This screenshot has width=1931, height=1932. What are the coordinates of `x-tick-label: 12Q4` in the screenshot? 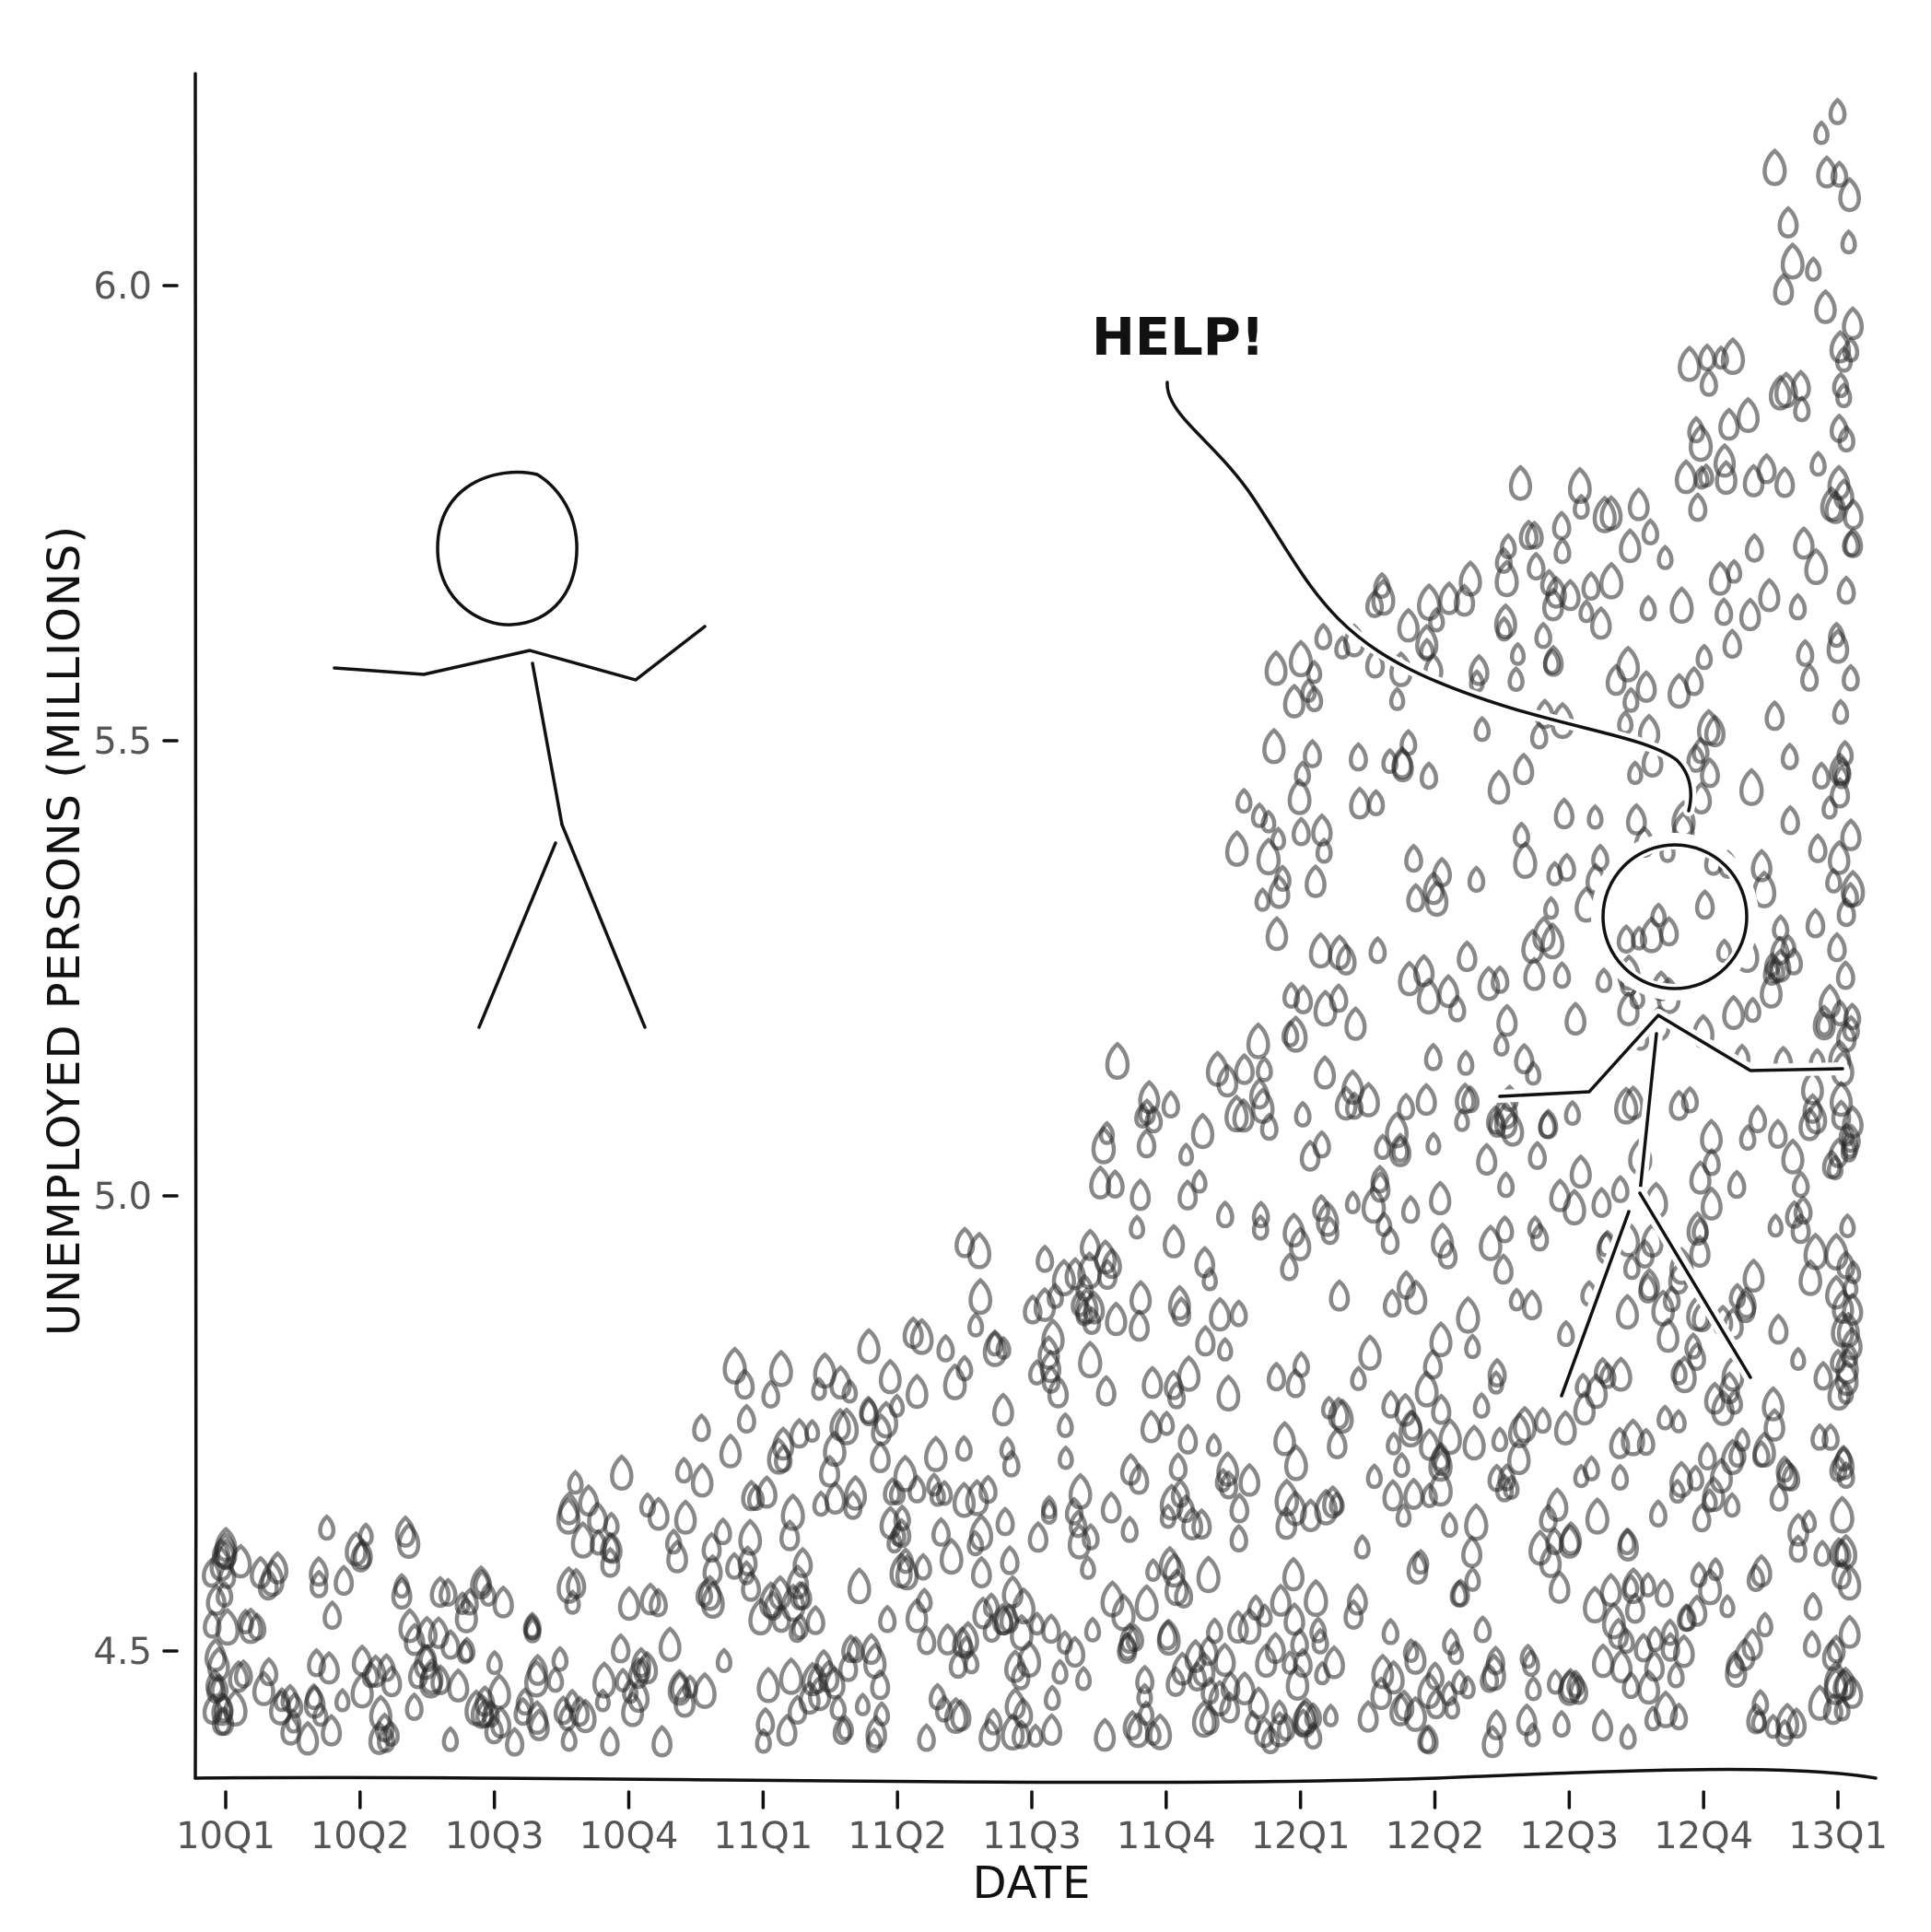 It's located at (1703, 1836).